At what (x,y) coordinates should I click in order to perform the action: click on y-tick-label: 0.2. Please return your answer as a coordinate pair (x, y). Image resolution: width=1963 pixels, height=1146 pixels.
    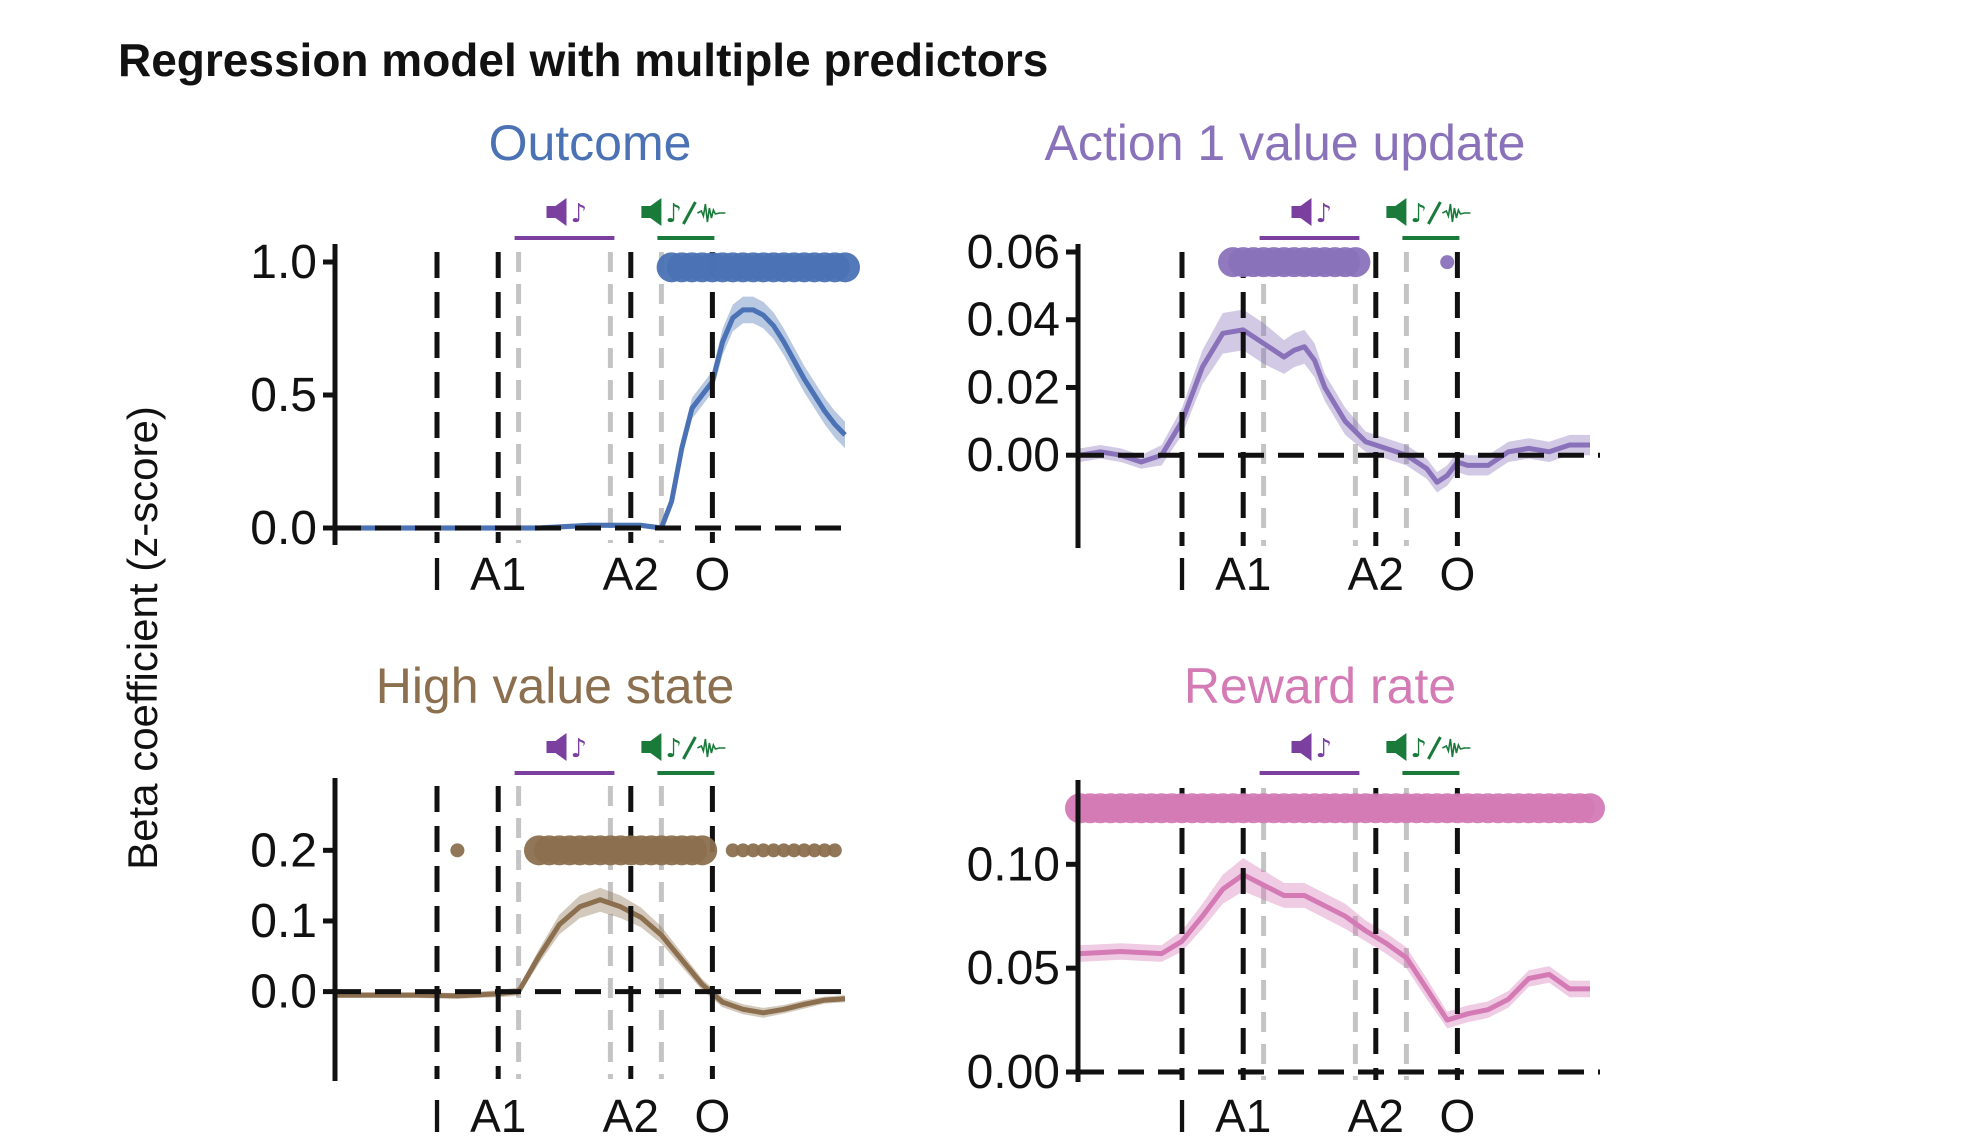
    Looking at the image, I should click on (283, 850).